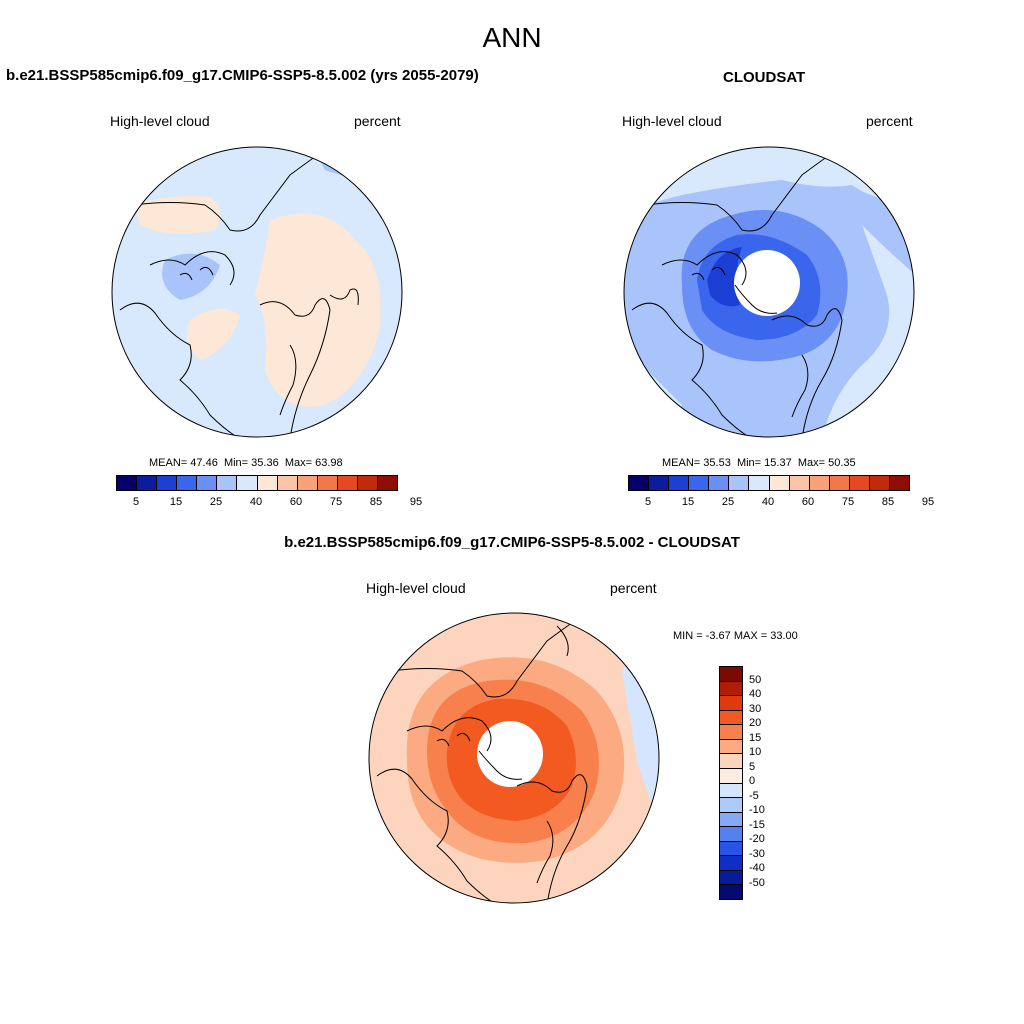 The height and width of the screenshot is (1024, 1024). What do you see at coordinates (688, 636) in the screenshot?
I see `diff-min-label: MIN =` at bounding box center [688, 636].